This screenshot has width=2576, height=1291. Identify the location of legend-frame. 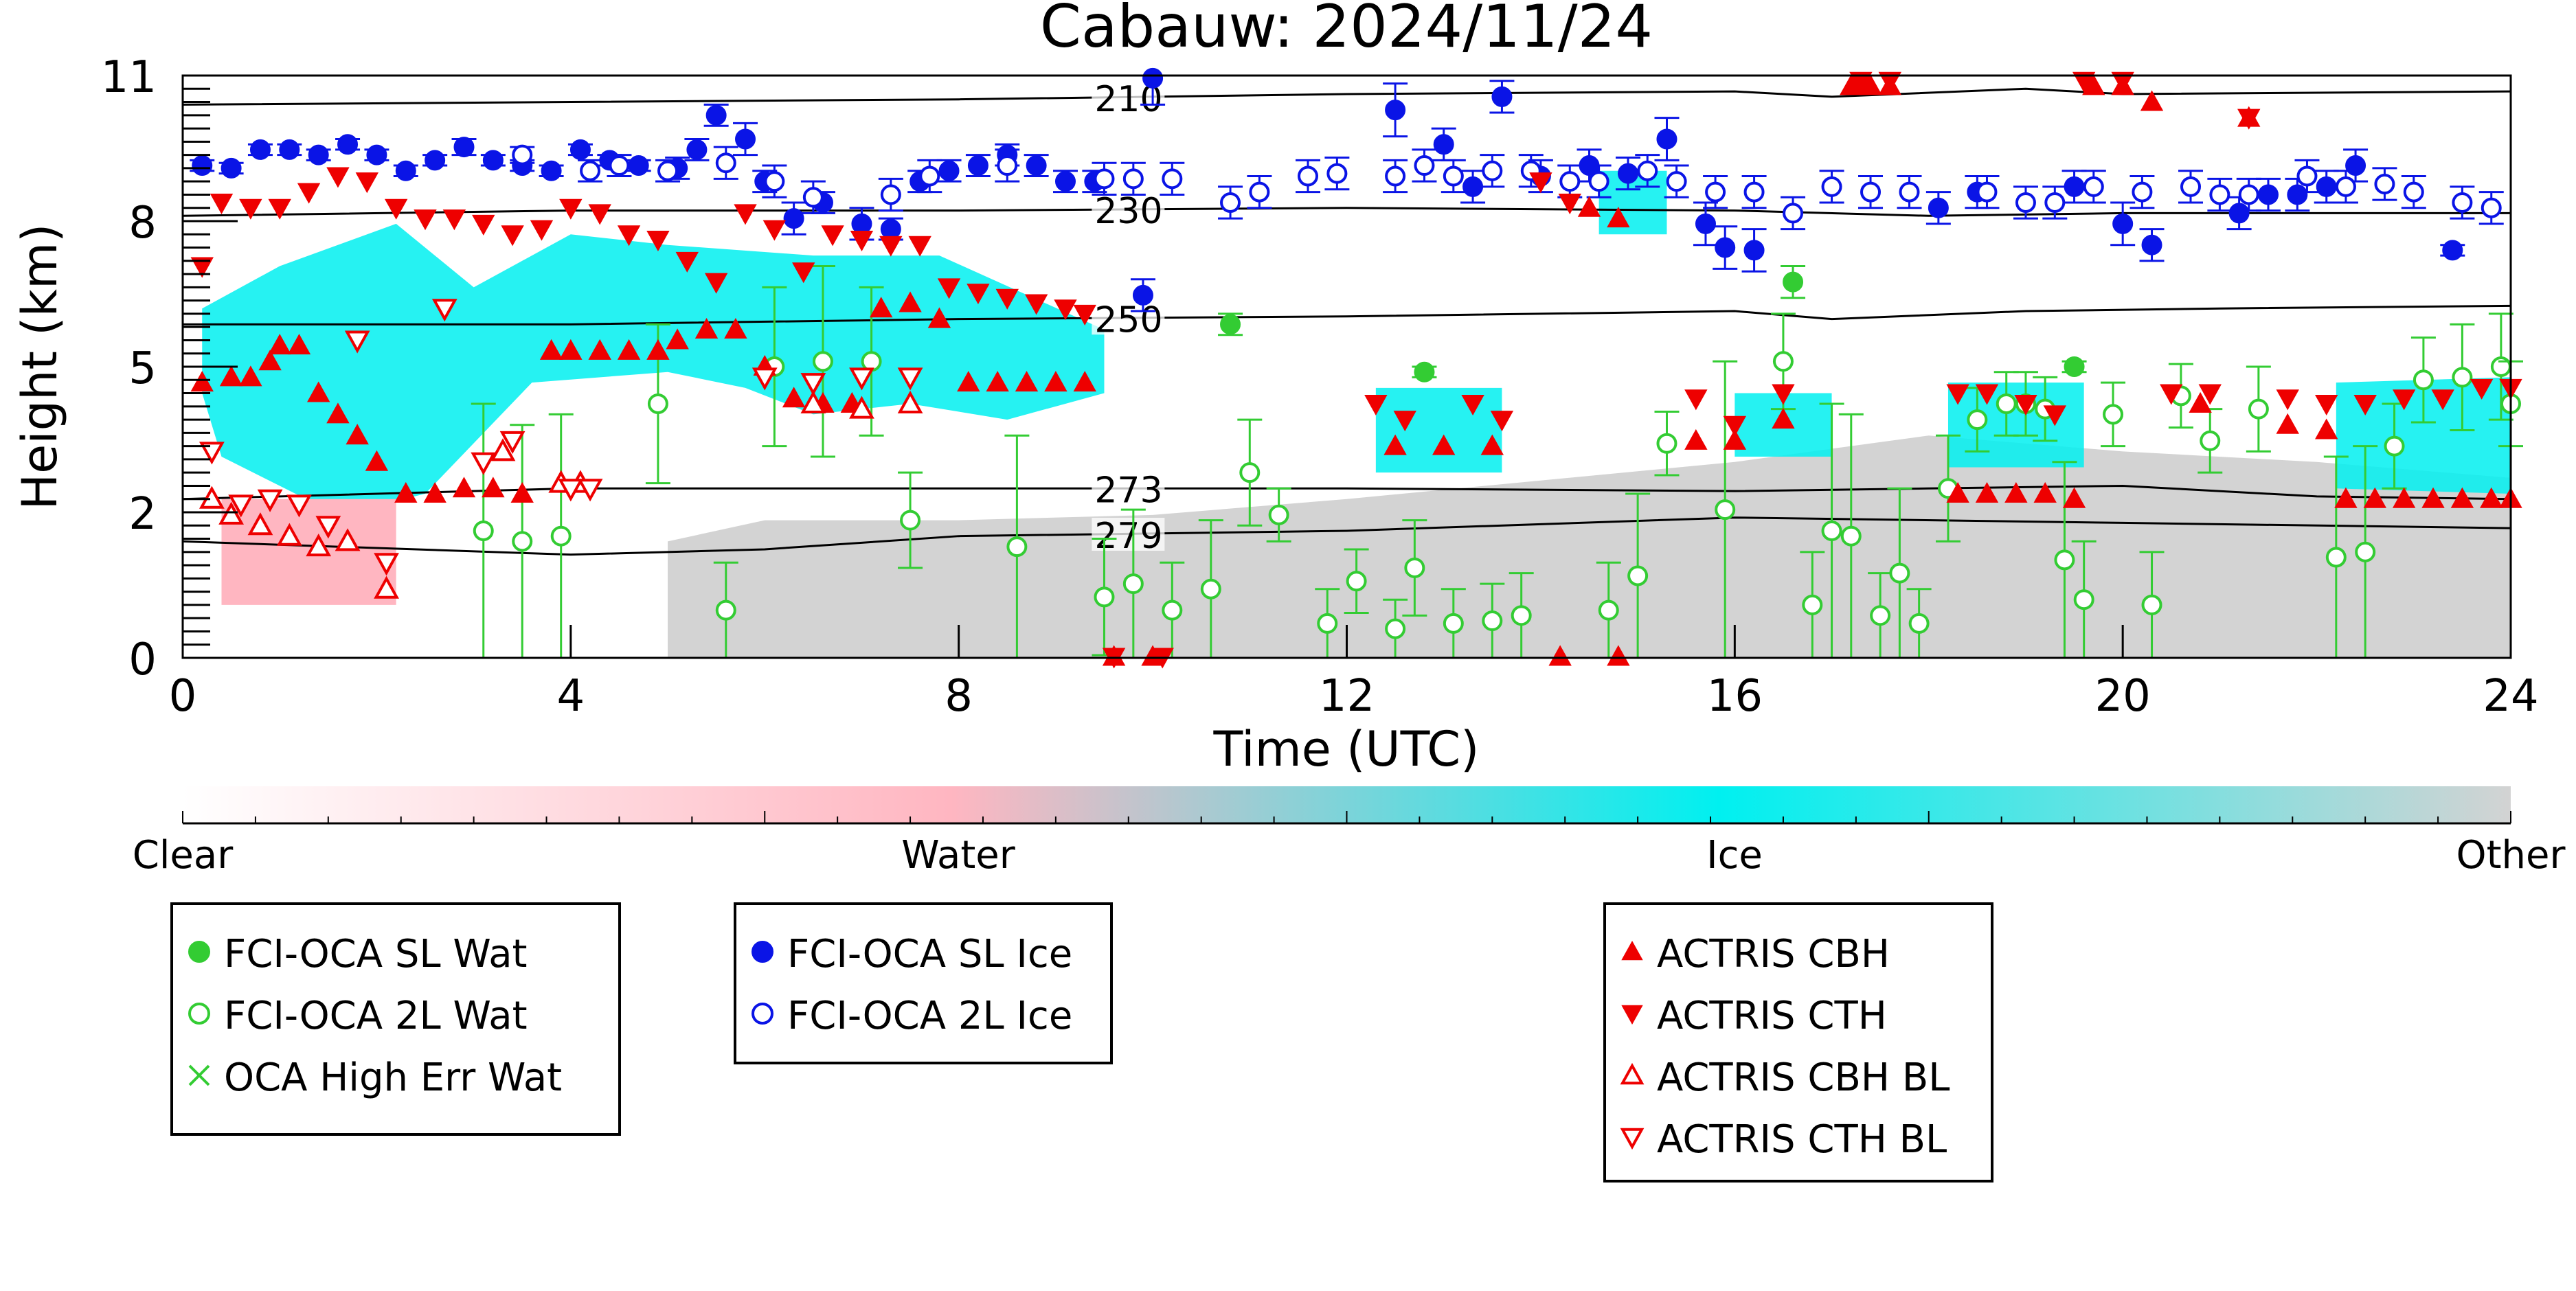
(923, 983).